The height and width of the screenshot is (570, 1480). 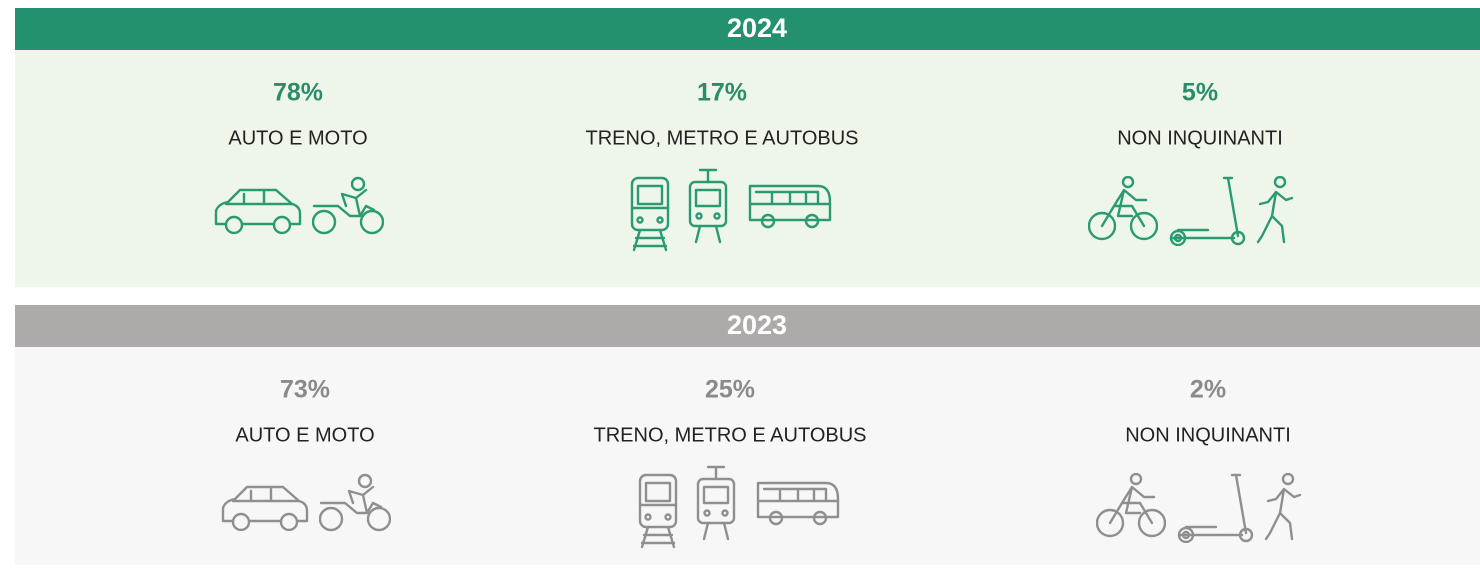 I want to click on year: 2023, so click(x=757, y=325).